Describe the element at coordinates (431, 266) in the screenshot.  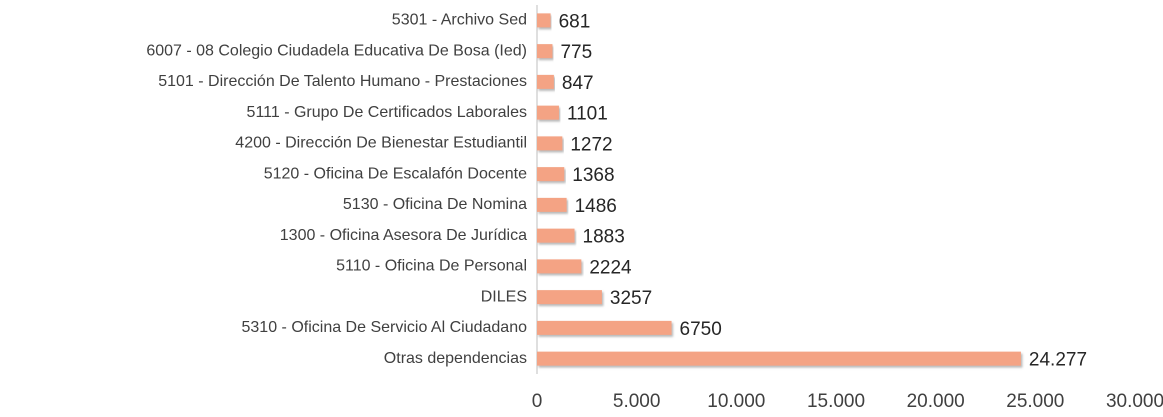
I see `category-label: 5110 - Oficina De Personal` at that location.